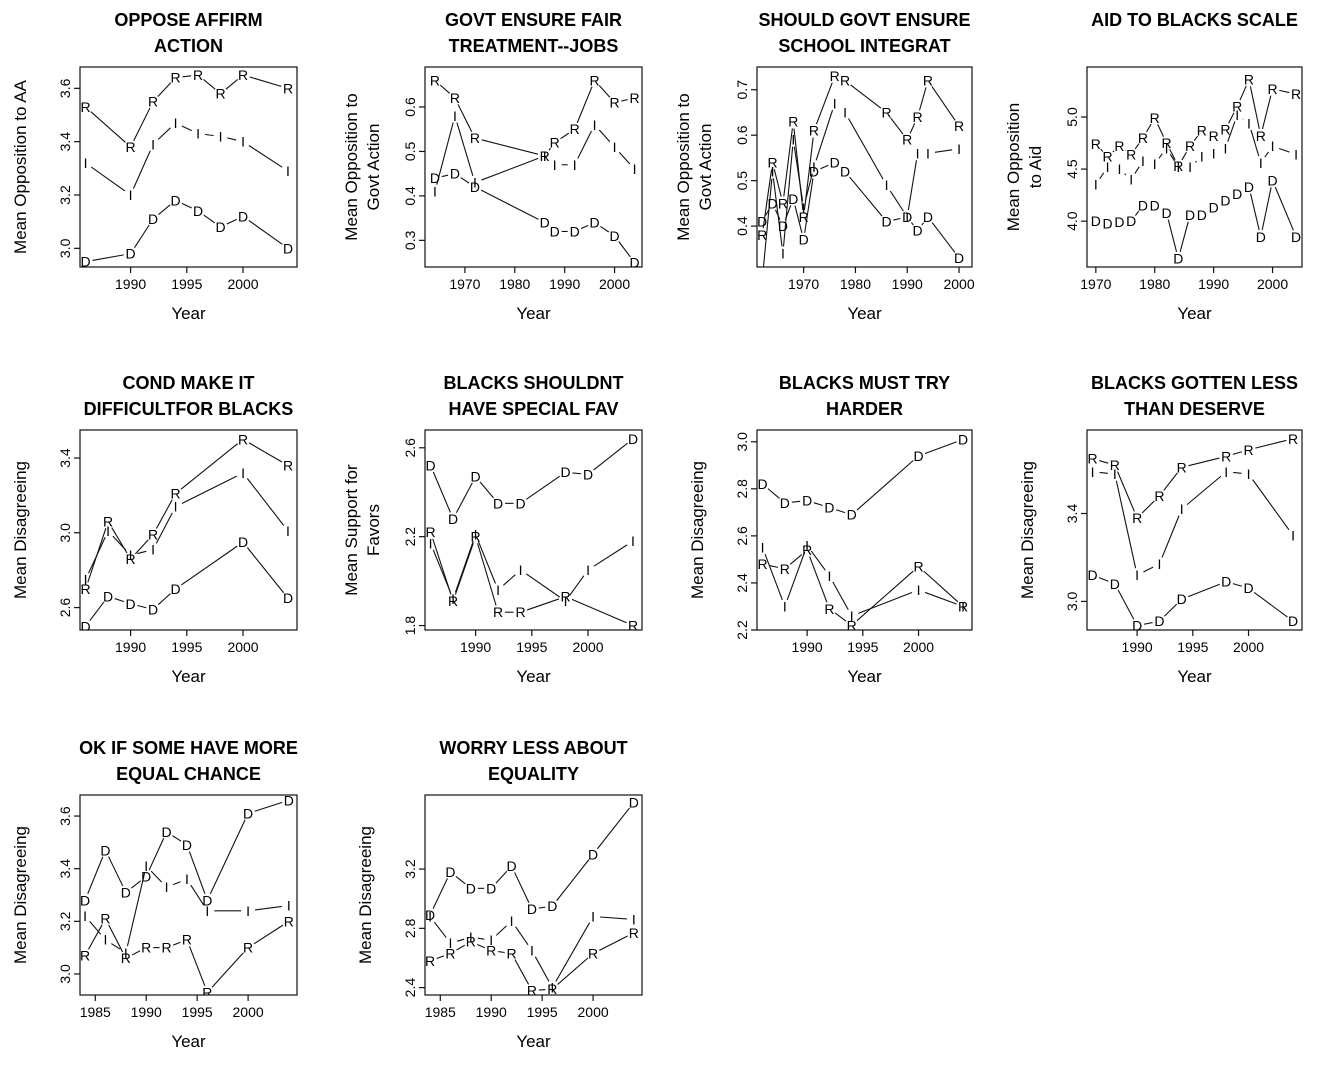 This screenshot has width=1322, height=1067. What do you see at coordinates (1013, 167) in the screenshot?
I see `y-axis-label: Mean Opposition` at bounding box center [1013, 167].